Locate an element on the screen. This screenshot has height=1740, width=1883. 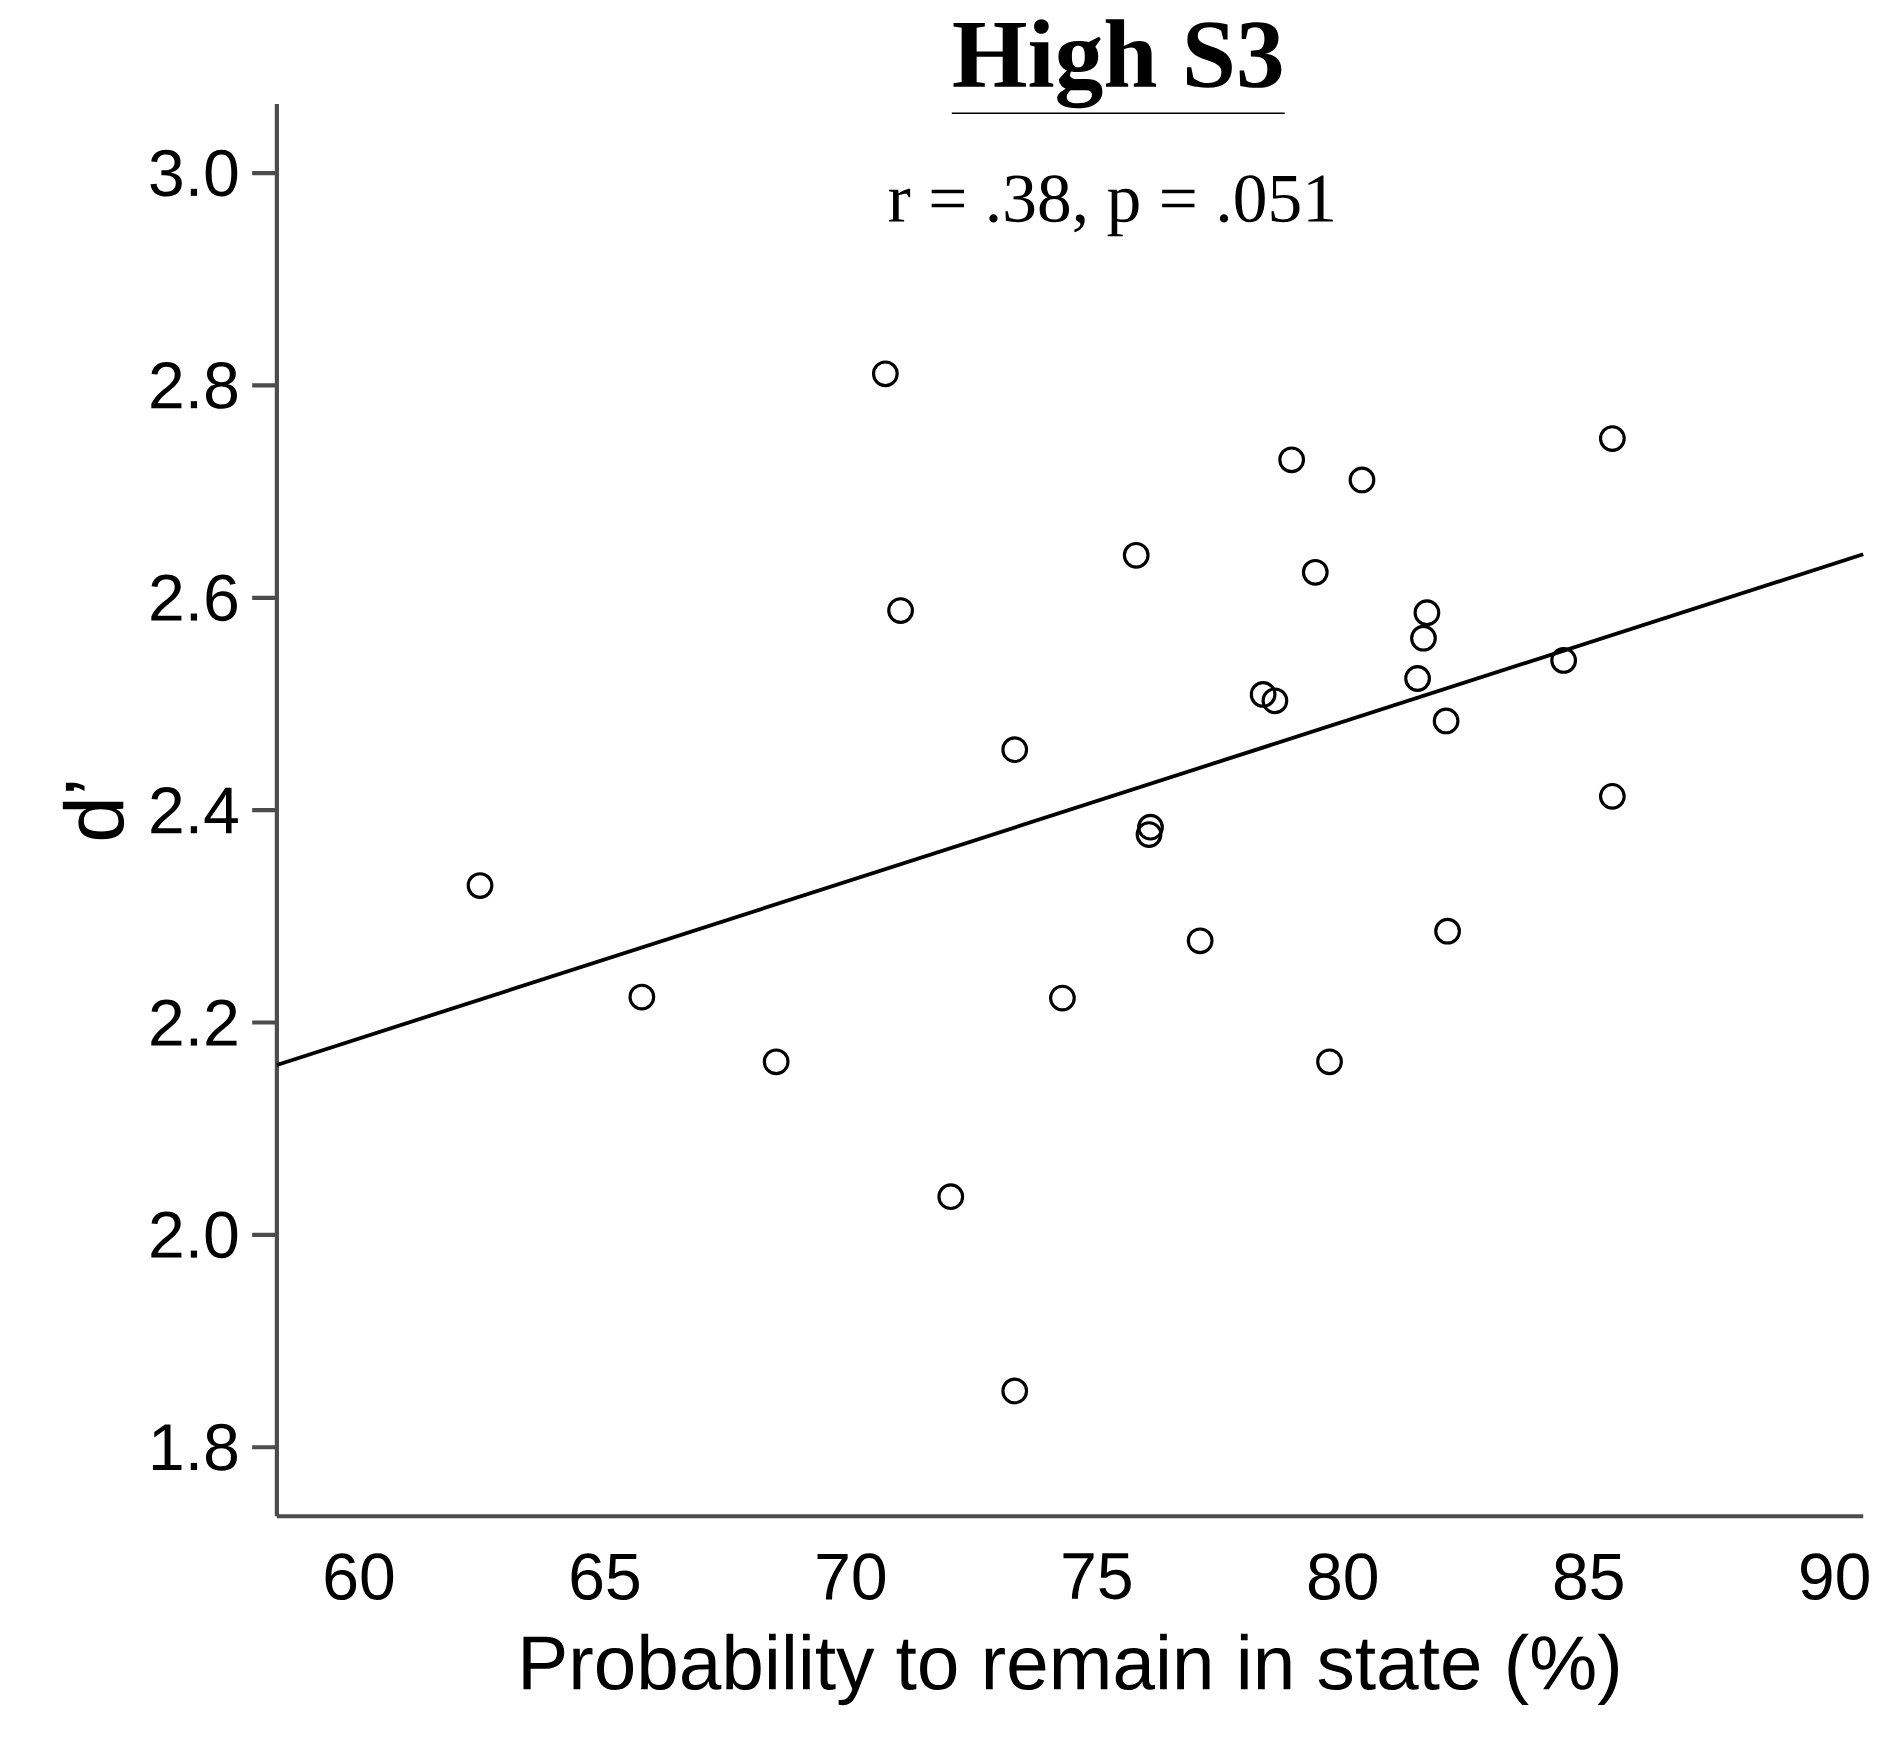
x-axis-title: Probability to remain in state (%) is located at coordinates (1070, 1669).